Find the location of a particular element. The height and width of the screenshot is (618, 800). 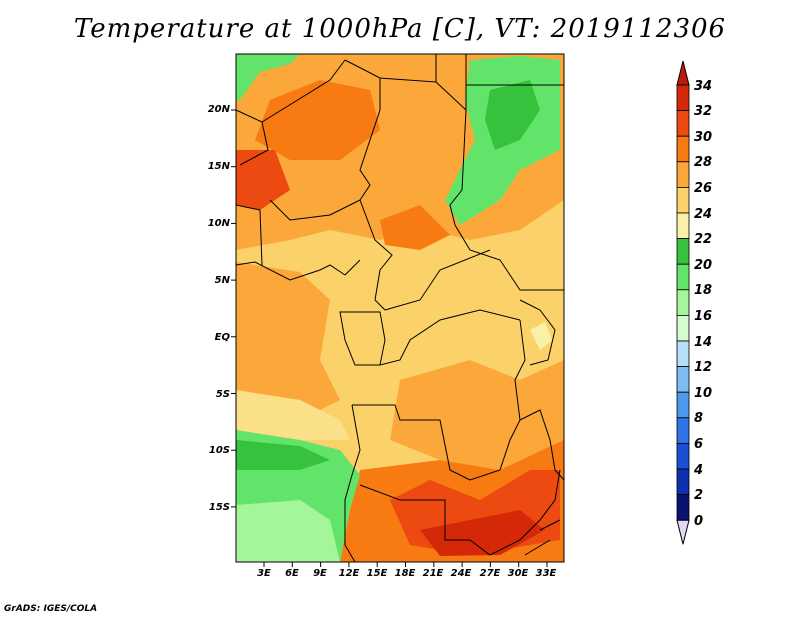

field-lake-victoria is located at coordinates (541, 336).